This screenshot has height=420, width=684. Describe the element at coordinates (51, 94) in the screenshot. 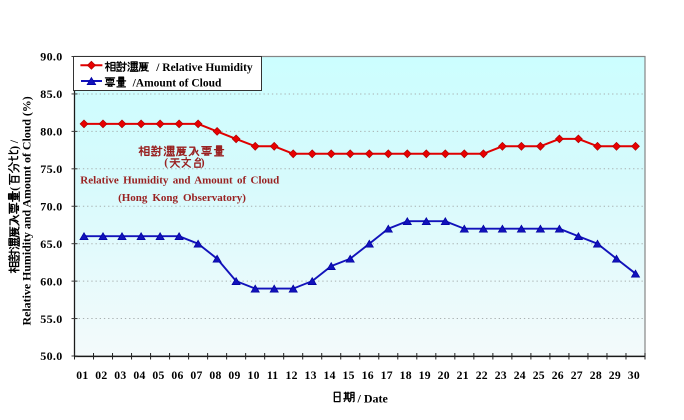

I see `svg-text: 85.0` at that location.